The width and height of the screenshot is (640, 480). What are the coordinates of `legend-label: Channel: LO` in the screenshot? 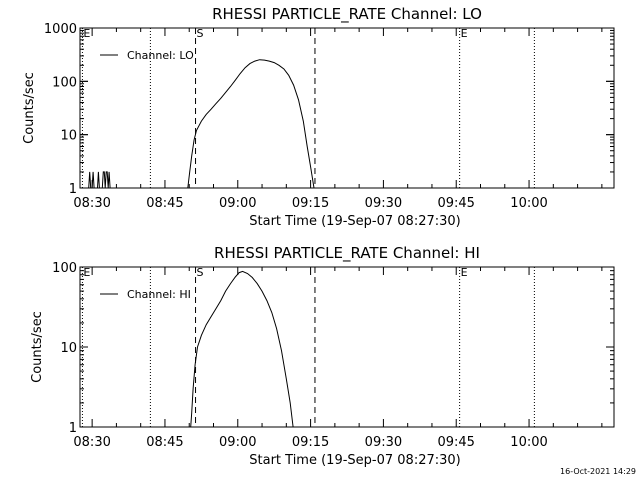 It's located at (160, 55).